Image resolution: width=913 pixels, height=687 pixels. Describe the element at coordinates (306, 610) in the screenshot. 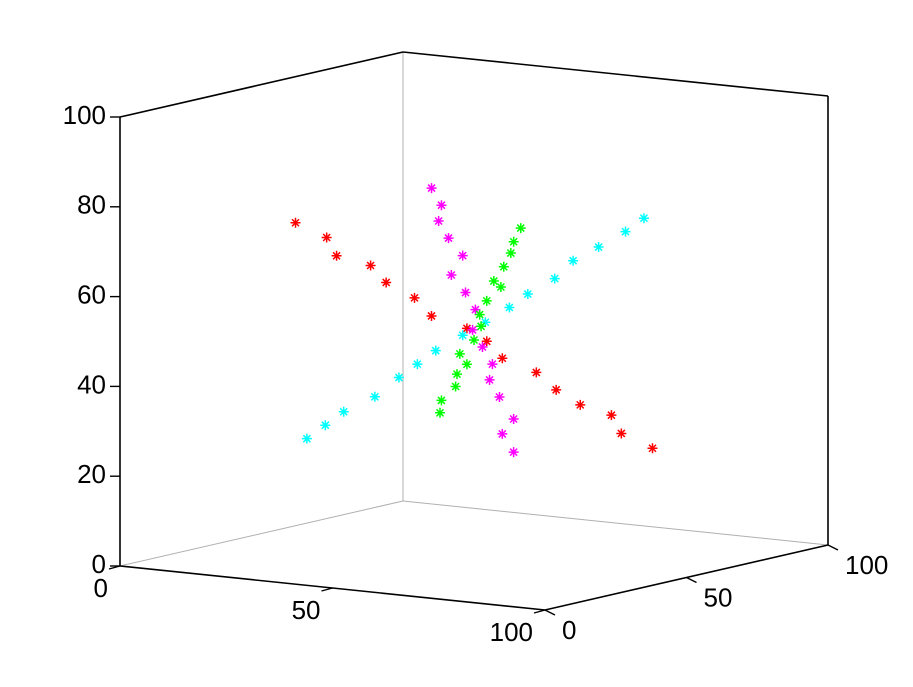

I see `x-tick-label: 50` at that location.